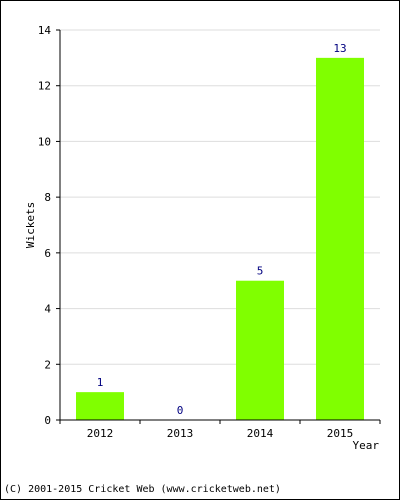 This screenshot has height=500, width=400. I want to click on y-ticks: 0 2 4 6 8 10 12 14, so click(49, 225).